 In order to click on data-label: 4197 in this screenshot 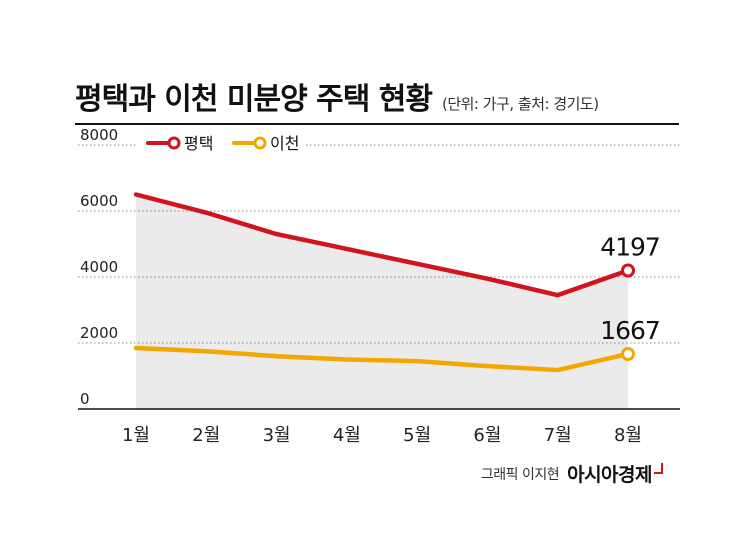, I will do `click(630, 246)`.